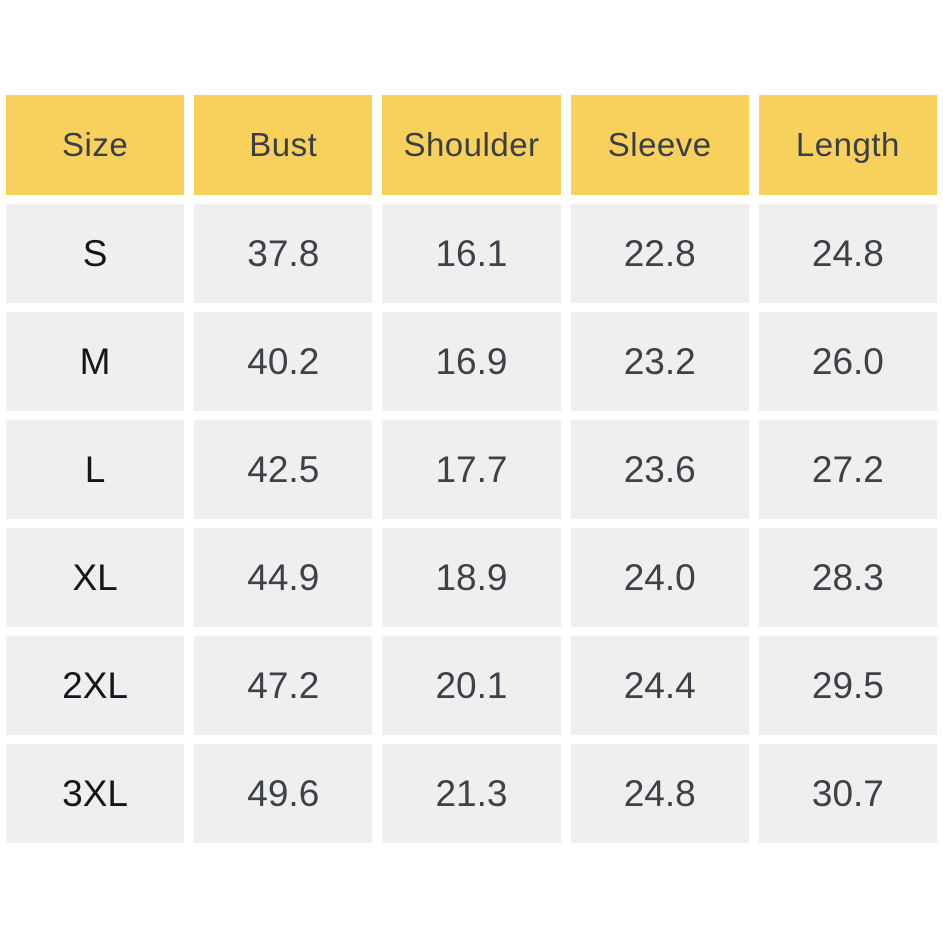 The image size is (943, 943). I want to click on measurement-cell: 17.7, so click(471, 469).